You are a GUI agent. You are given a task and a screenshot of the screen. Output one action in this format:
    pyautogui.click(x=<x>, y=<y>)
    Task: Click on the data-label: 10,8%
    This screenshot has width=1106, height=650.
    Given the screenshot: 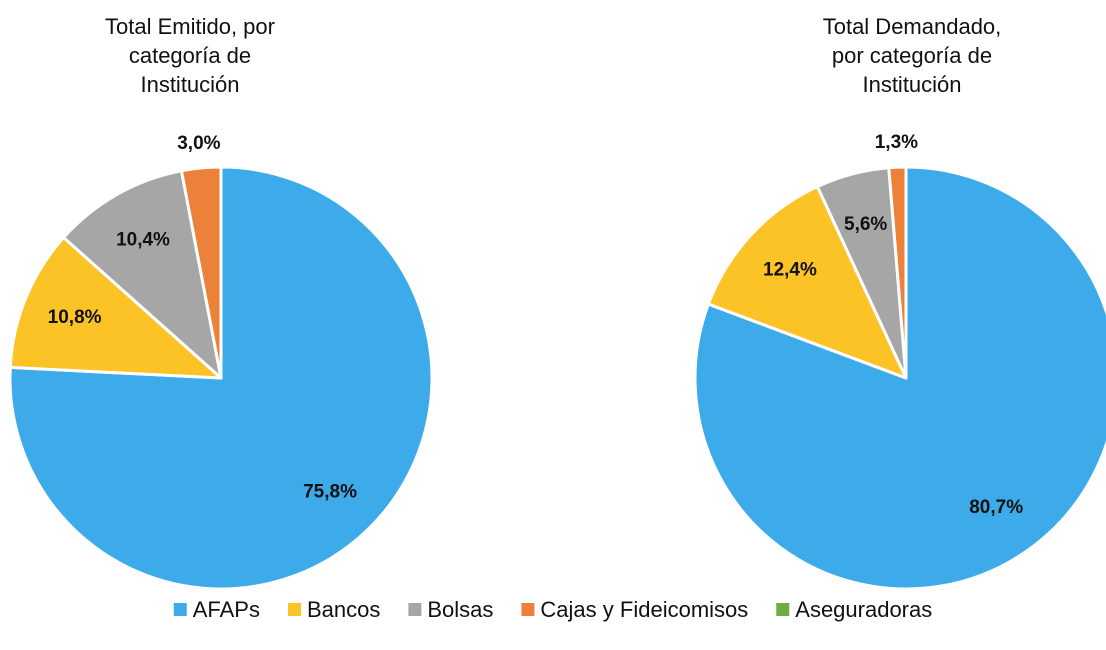 What is the action you would take?
    pyautogui.click(x=75, y=317)
    